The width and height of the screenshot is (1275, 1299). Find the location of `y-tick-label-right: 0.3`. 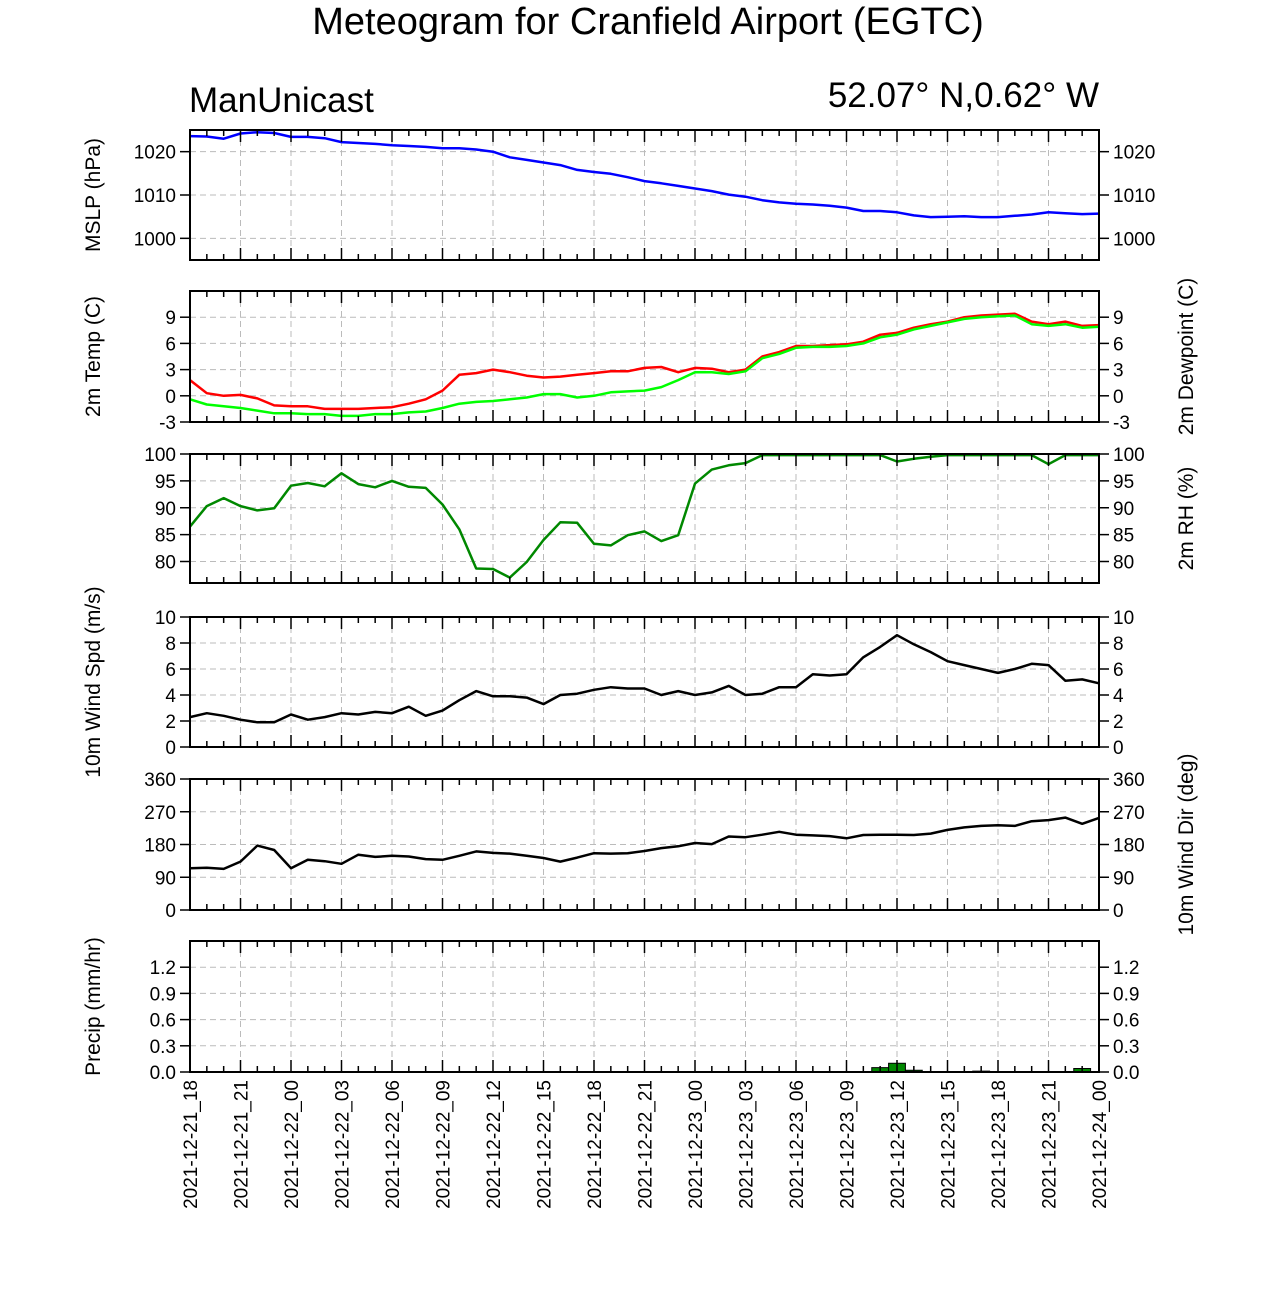

y-tick-label-right: 0.3 is located at coordinates (1126, 1047).